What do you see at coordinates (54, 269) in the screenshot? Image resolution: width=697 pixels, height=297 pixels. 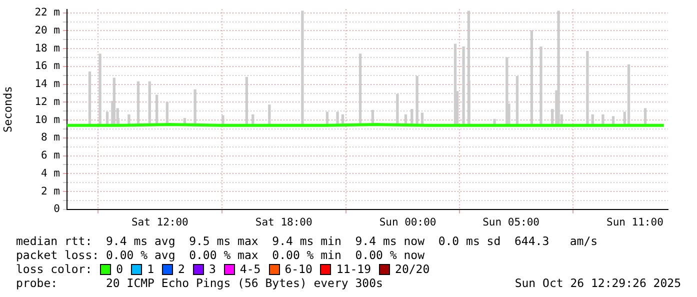 I see `legend-title: loss color:` at bounding box center [54, 269].